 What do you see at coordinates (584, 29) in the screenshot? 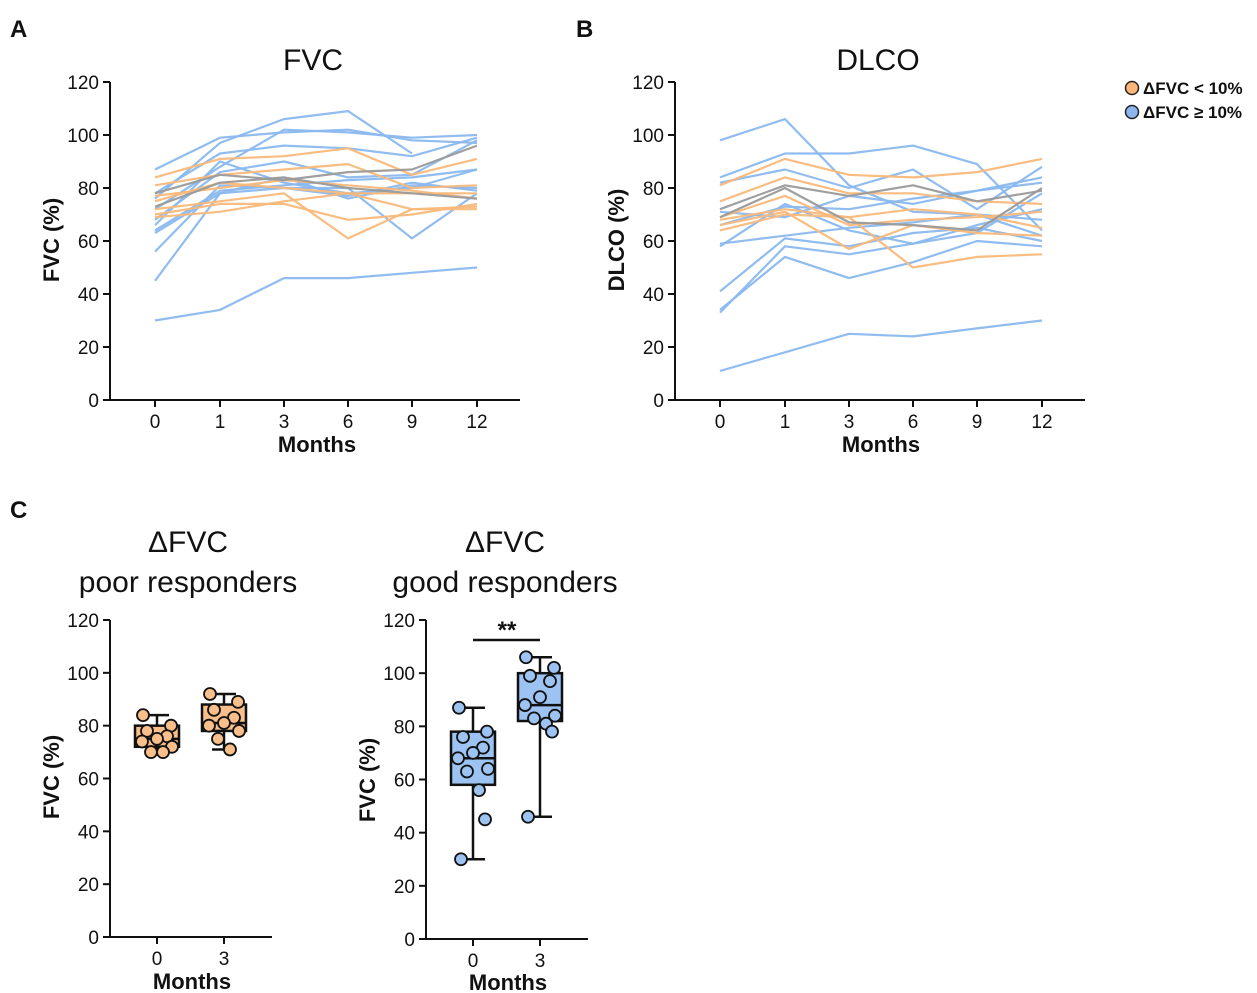
I see `panel-letter-b: B` at bounding box center [584, 29].